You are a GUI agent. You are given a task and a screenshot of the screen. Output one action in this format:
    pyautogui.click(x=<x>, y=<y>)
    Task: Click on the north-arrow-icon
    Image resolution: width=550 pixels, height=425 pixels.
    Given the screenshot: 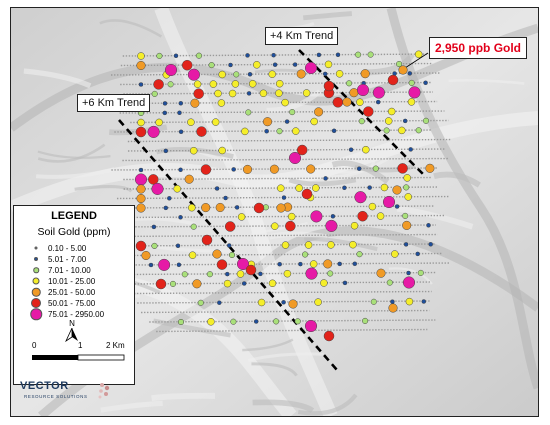 What is the action you would take?
    pyautogui.click(x=71, y=335)
    